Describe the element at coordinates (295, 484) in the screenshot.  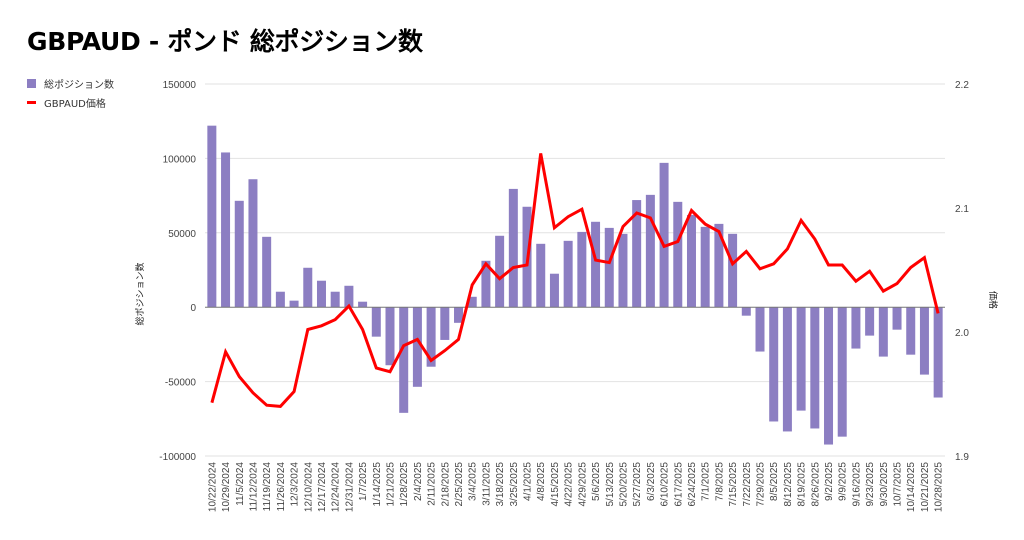
I see `x-tick-label: 12/3/2024` at that location.